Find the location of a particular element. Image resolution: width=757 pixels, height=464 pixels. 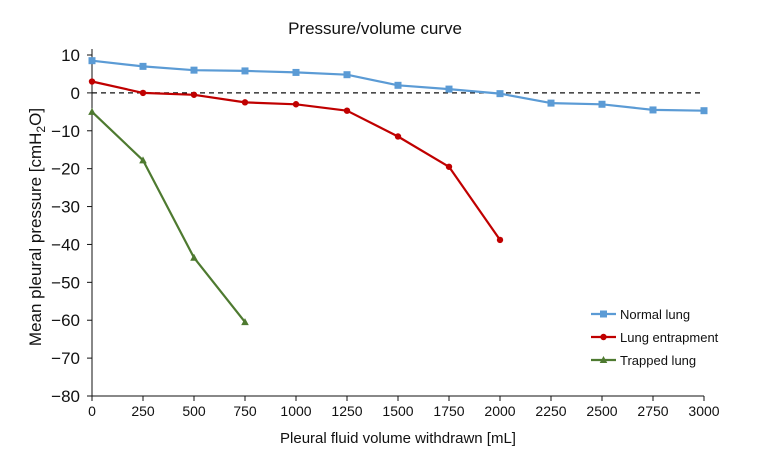

legend-item-trapped-lung: Trapped lung is located at coordinates (643, 360).